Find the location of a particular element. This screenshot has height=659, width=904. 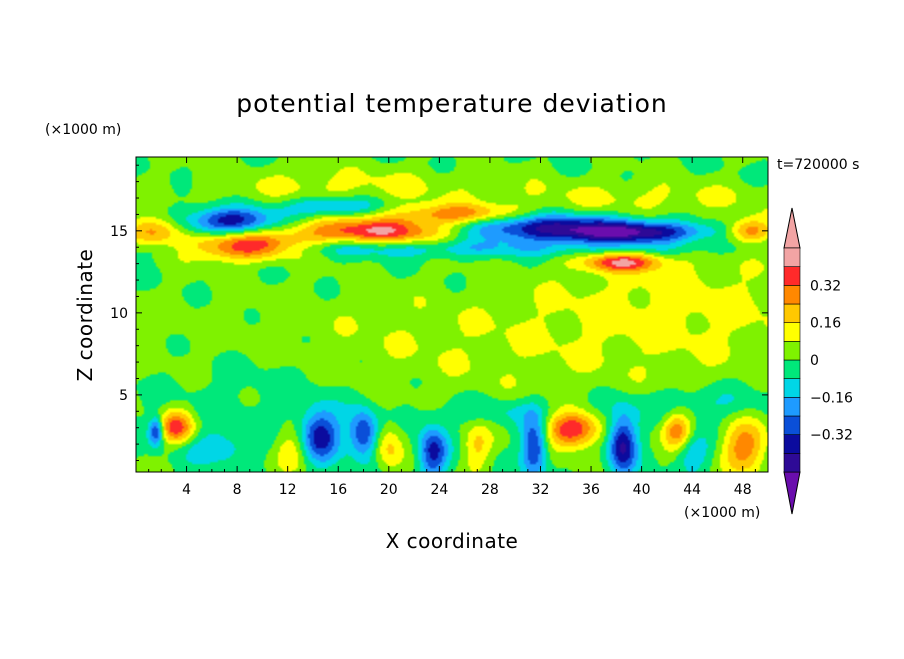

y-unit-label: (×1000 m) is located at coordinates (83, 130).